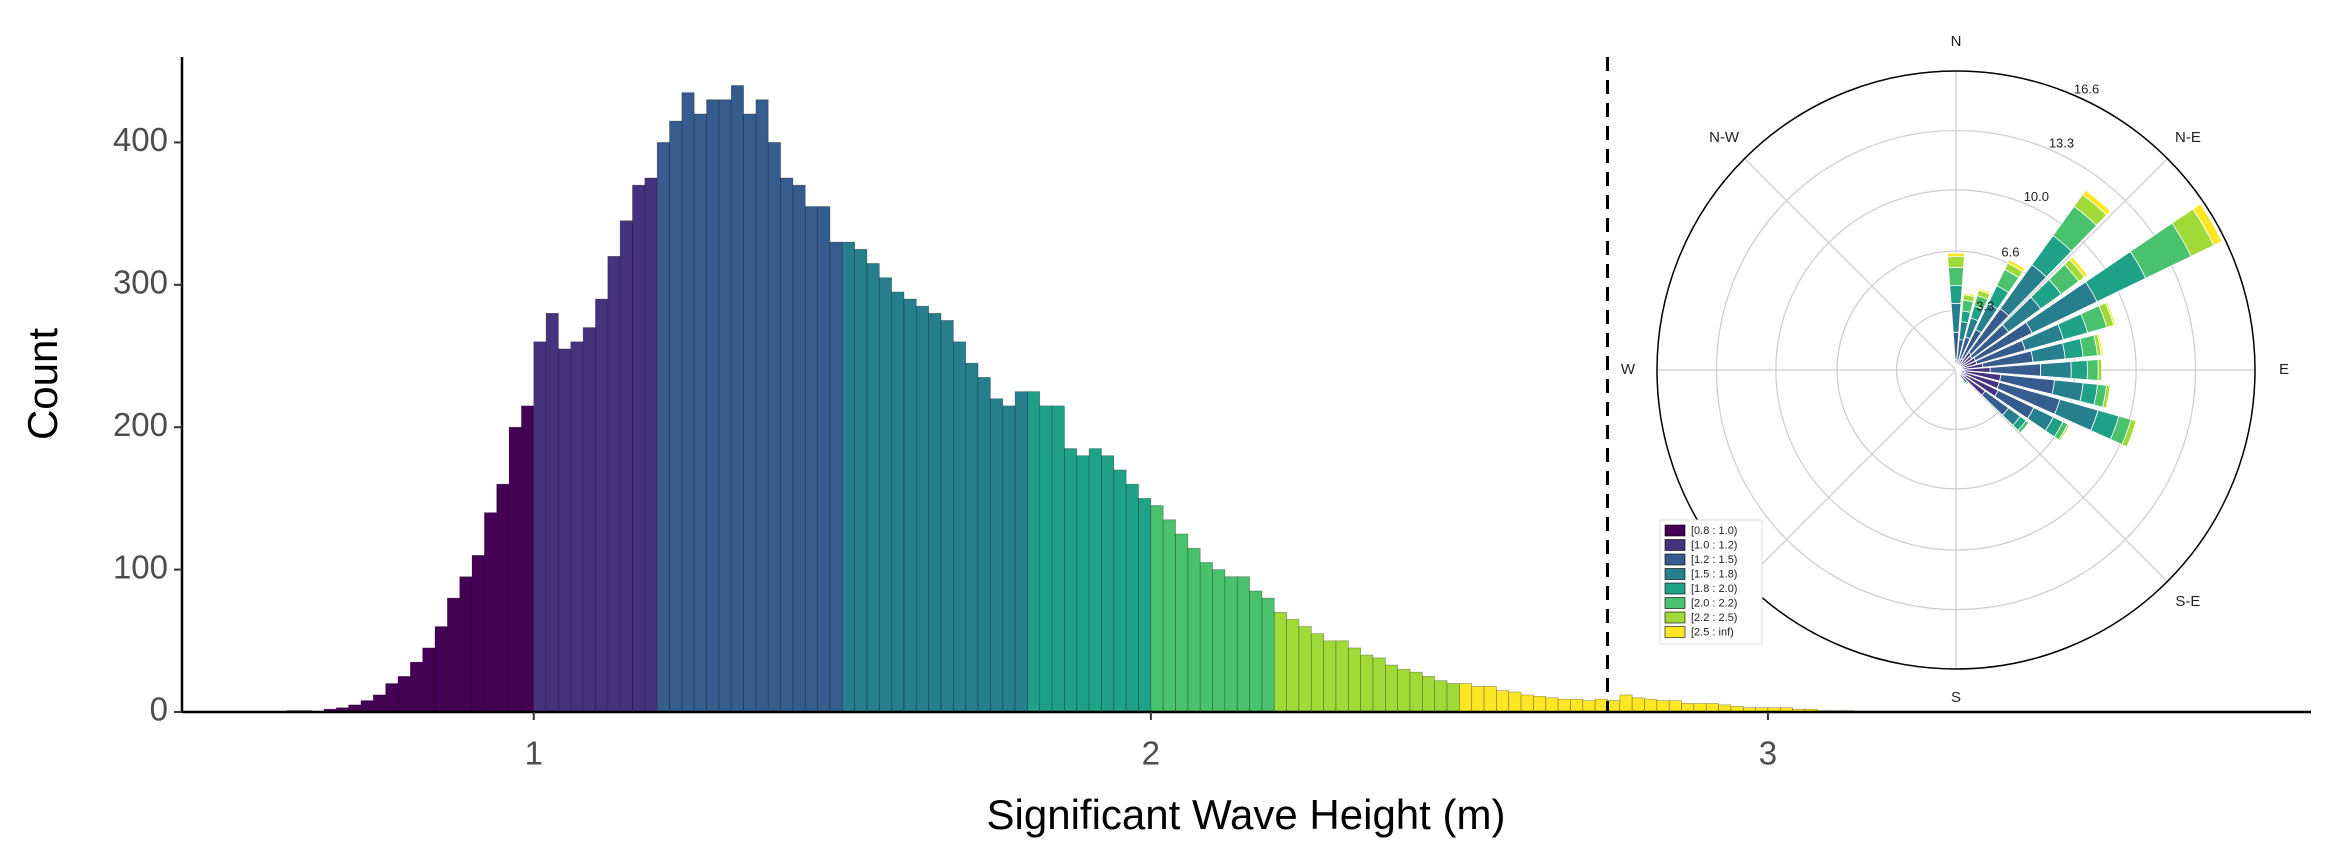  Describe the element at coordinates (1956, 41) in the screenshot. I see `rose-direction-label: N` at that location.